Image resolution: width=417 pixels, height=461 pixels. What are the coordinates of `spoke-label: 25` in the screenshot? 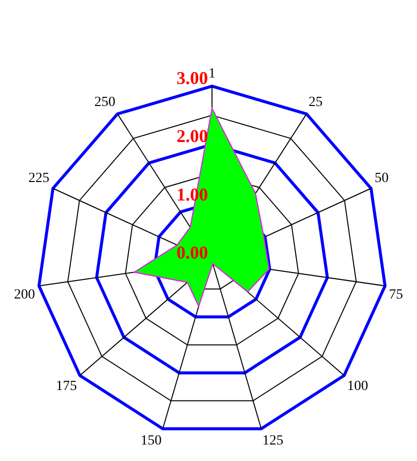 It's located at (315, 102).